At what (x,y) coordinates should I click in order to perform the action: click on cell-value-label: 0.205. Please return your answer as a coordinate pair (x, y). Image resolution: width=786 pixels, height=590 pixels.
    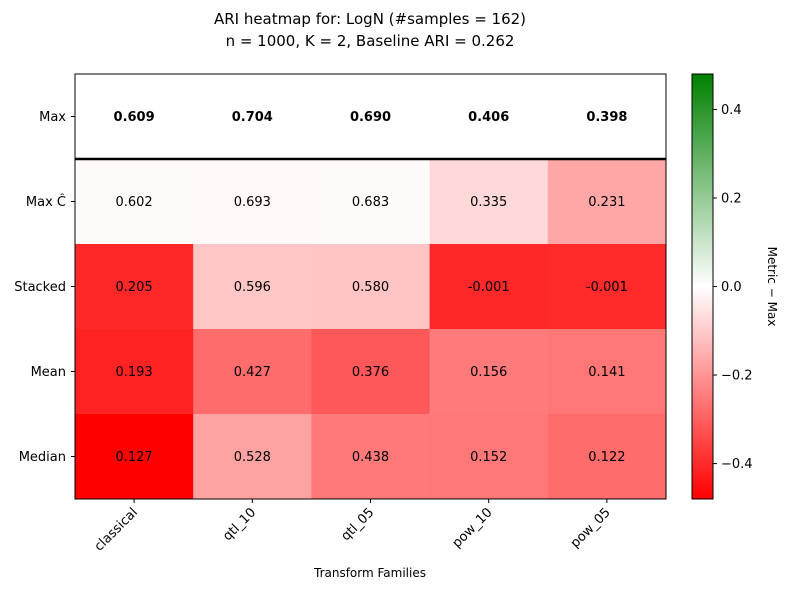
    Looking at the image, I should click on (133, 287).